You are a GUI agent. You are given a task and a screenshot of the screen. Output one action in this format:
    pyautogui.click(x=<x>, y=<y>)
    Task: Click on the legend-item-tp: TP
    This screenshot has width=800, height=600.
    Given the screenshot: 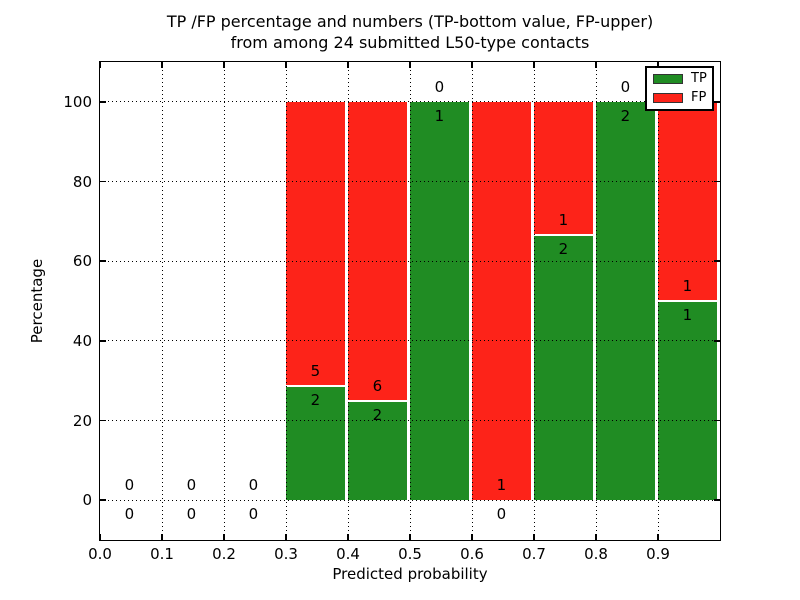 What is the action you would take?
    pyautogui.click(x=682, y=78)
    